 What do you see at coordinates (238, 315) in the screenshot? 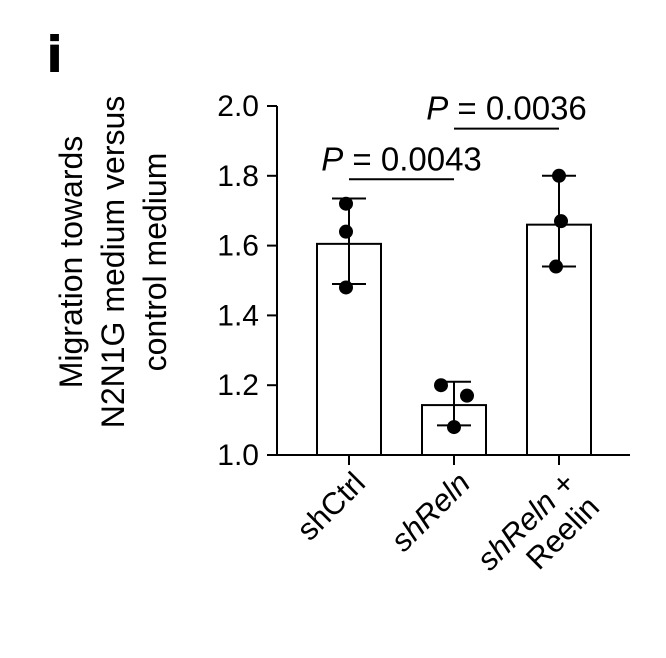
I see `y-tick-label: 1.4` at bounding box center [238, 315].